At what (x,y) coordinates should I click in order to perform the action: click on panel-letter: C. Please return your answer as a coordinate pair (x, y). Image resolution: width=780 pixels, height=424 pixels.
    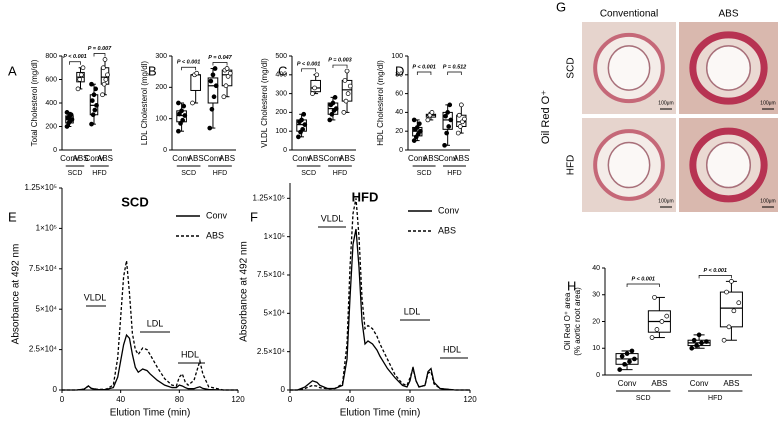
    Looking at the image, I should click on (282, 70).